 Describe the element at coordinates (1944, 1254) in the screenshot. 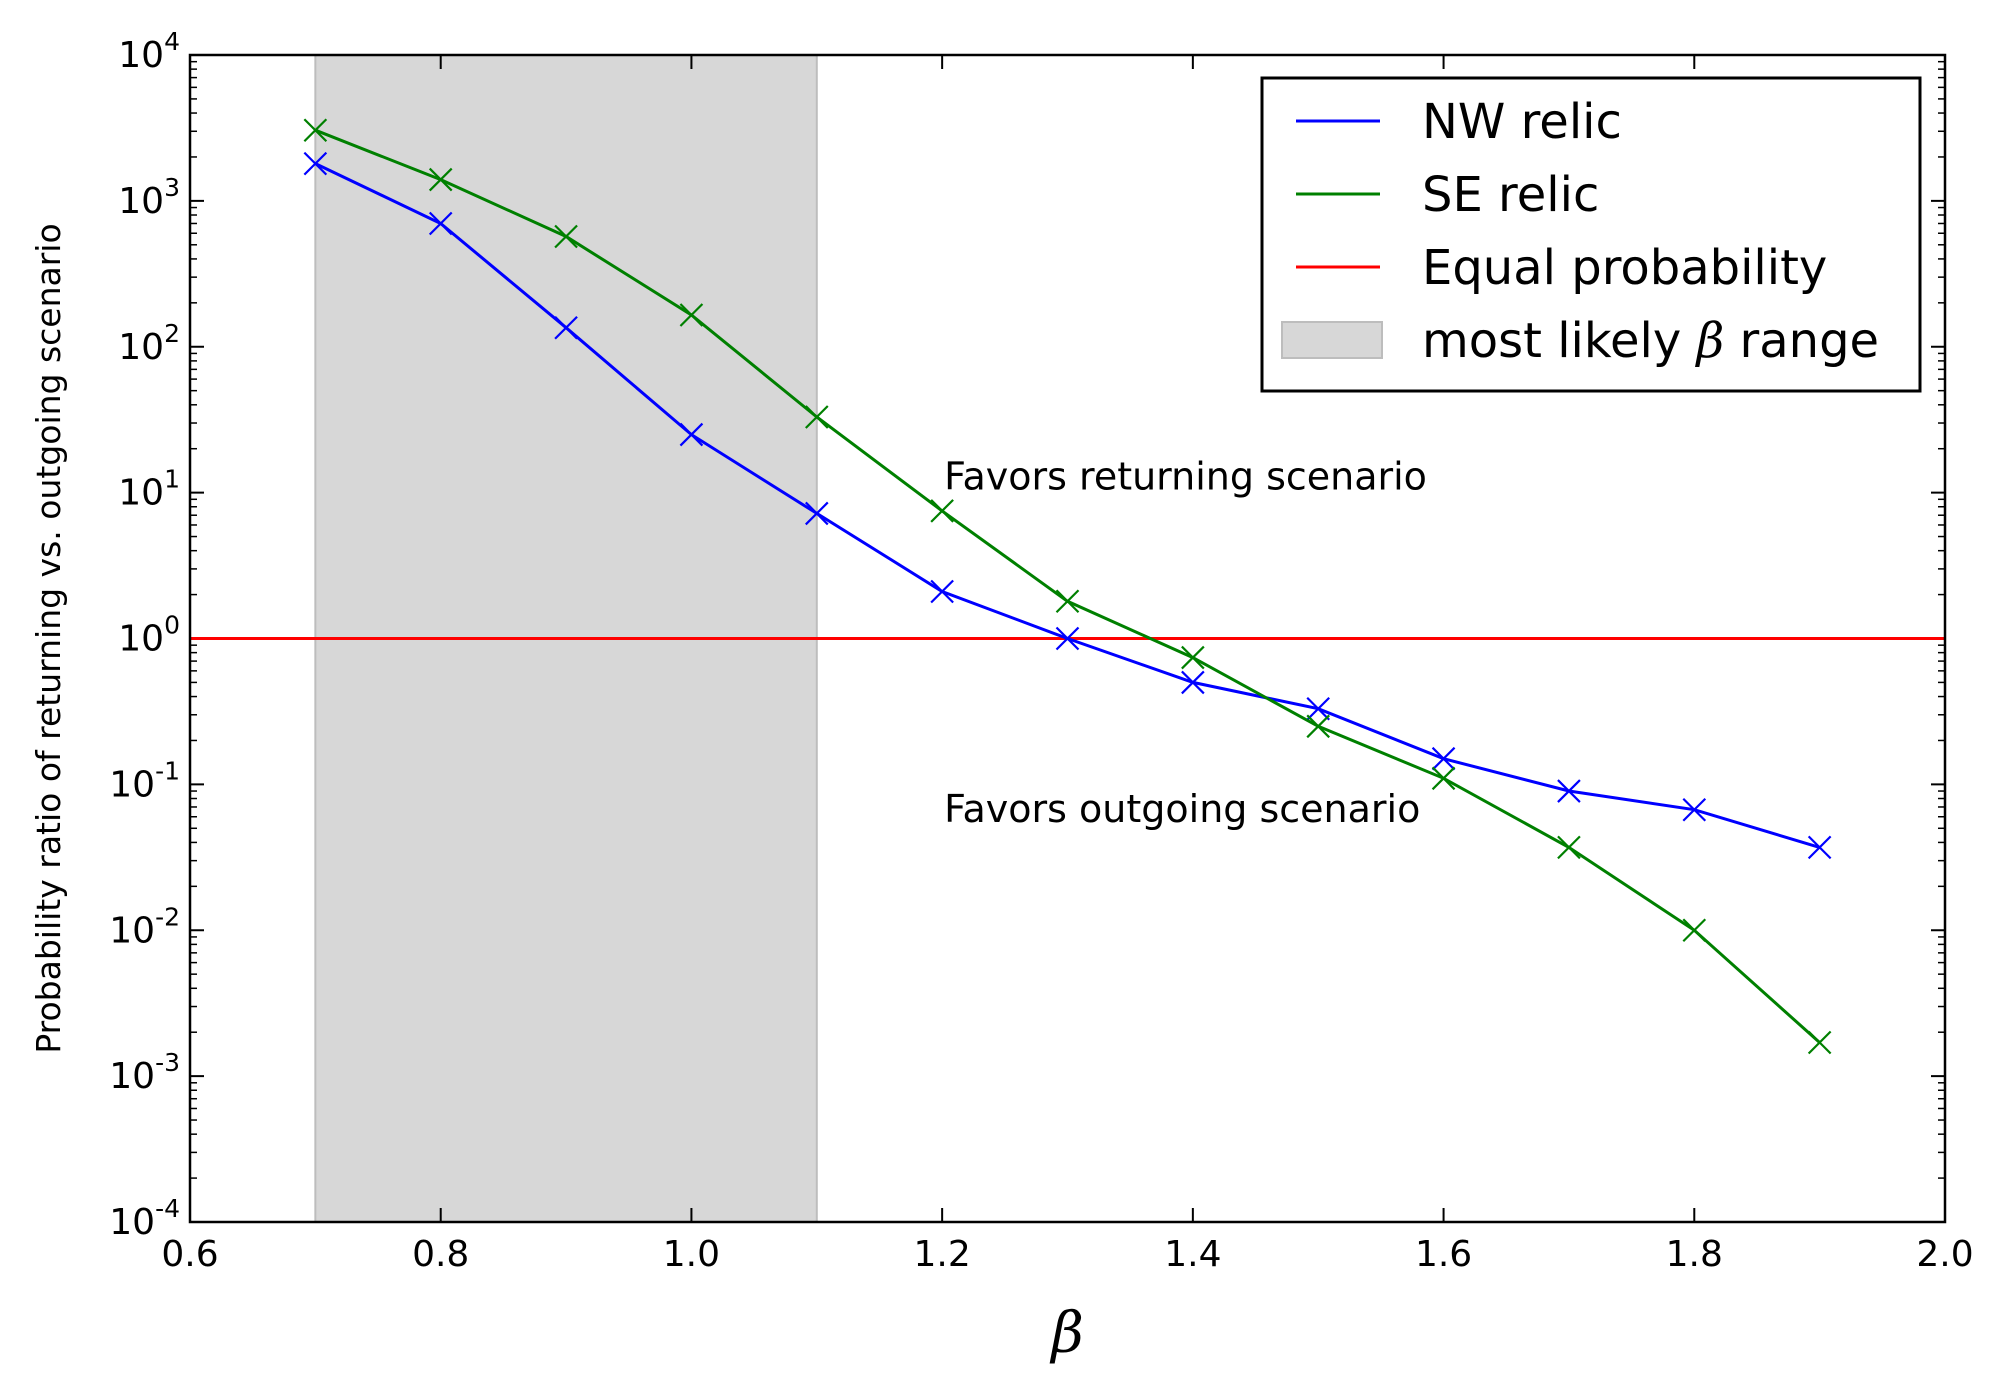

I see `x-tick-label: 2.0` at that location.